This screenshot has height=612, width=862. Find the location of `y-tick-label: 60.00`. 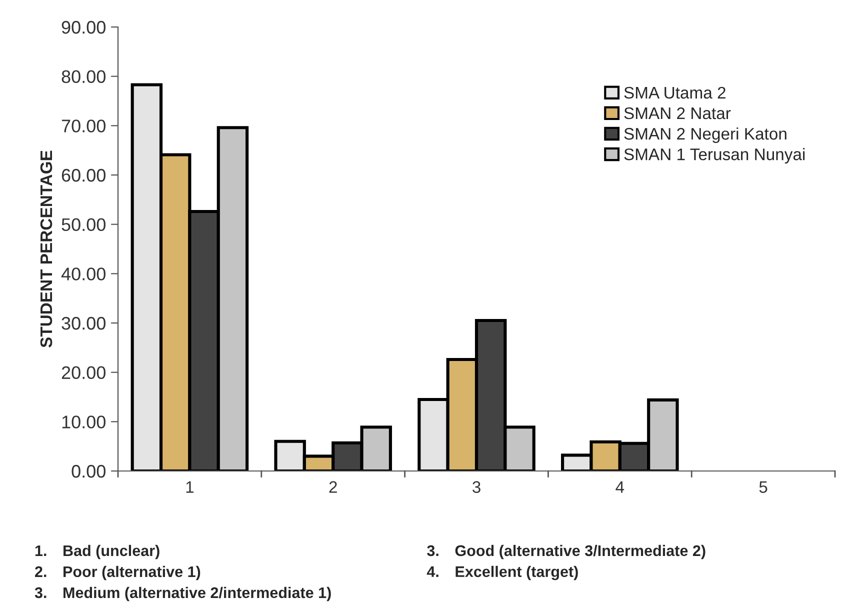

y-tick-label: 60.00 is located at coordinates (84, 175).